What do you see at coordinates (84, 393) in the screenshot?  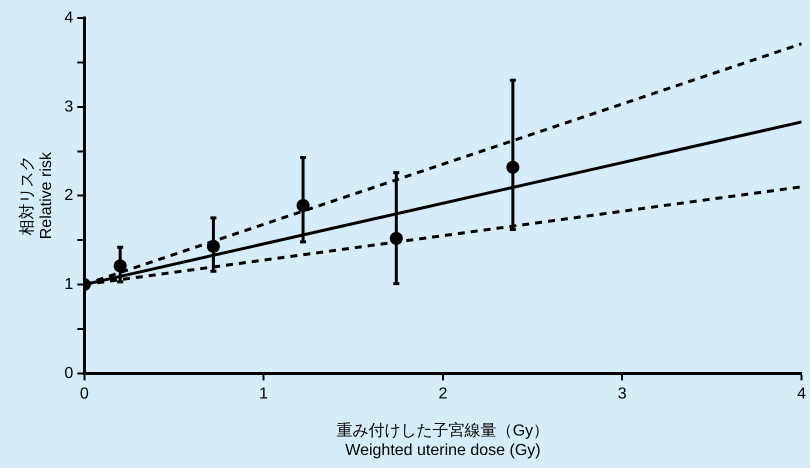 I see `x-tick-label: 0` at bounding box center [84, 393].